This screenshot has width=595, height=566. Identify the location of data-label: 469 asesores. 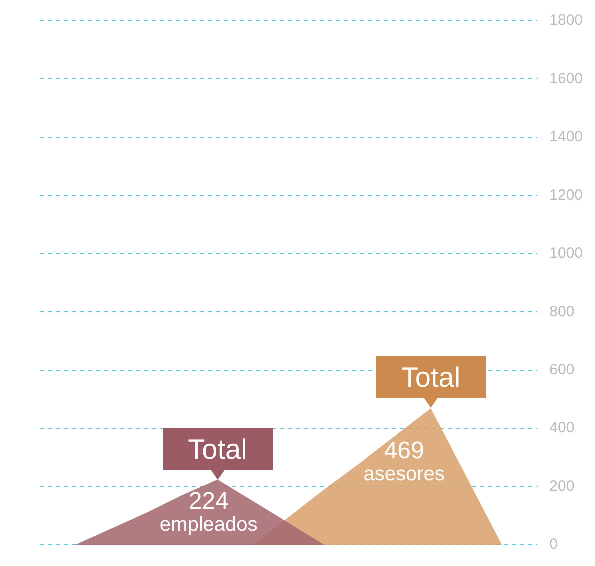
(404, 461).